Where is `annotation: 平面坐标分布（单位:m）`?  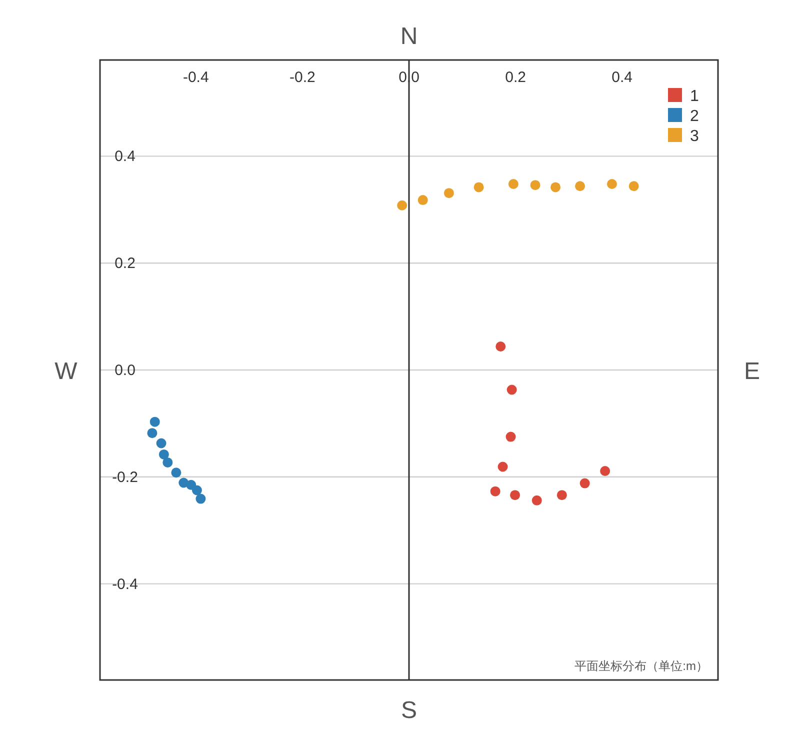
annotation: 平面坐标分布（单位:m） is located at coordinates (641, 666).